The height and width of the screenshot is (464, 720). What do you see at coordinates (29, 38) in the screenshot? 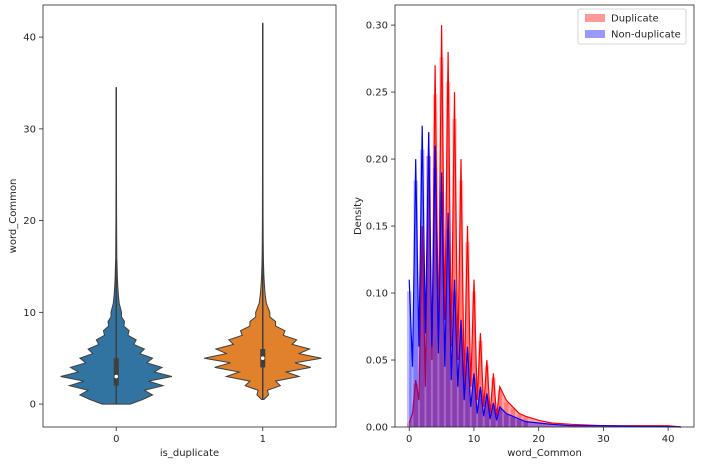
I see `left-y-tick-label: 40` at bounding box center [29, 38].